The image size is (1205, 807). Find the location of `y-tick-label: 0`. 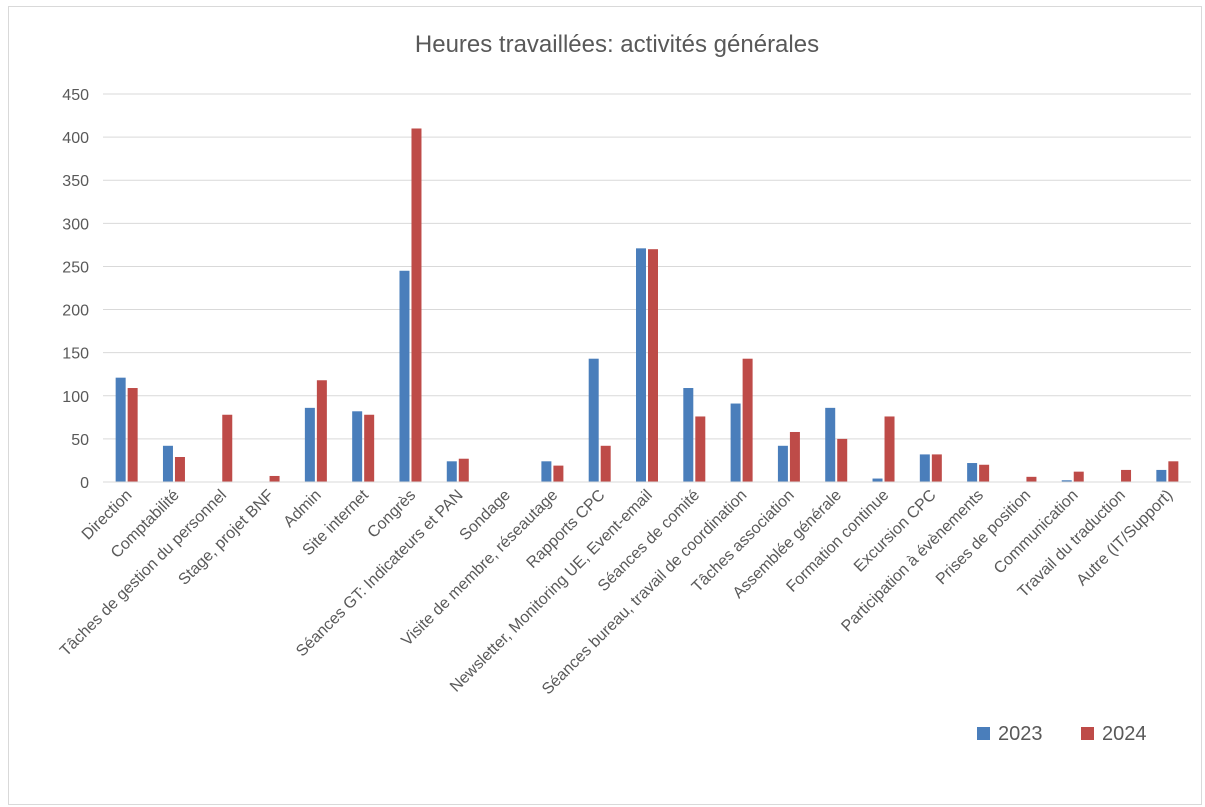

y-tick-label: 0 is located at coordinates (84, 483).